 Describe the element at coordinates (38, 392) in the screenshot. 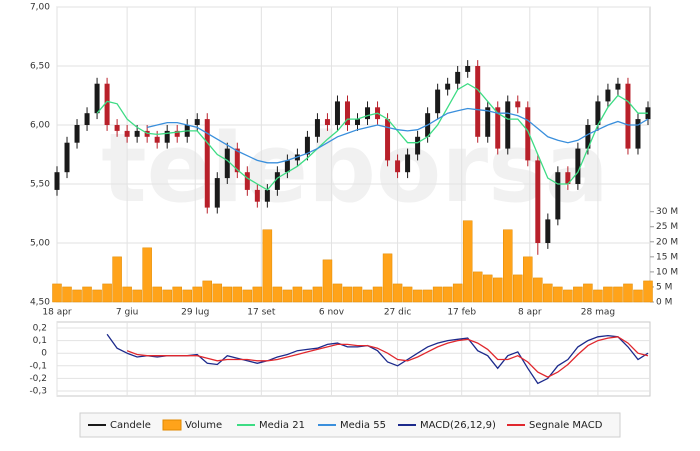

I see `y-tick-label: -0,3` at that location.